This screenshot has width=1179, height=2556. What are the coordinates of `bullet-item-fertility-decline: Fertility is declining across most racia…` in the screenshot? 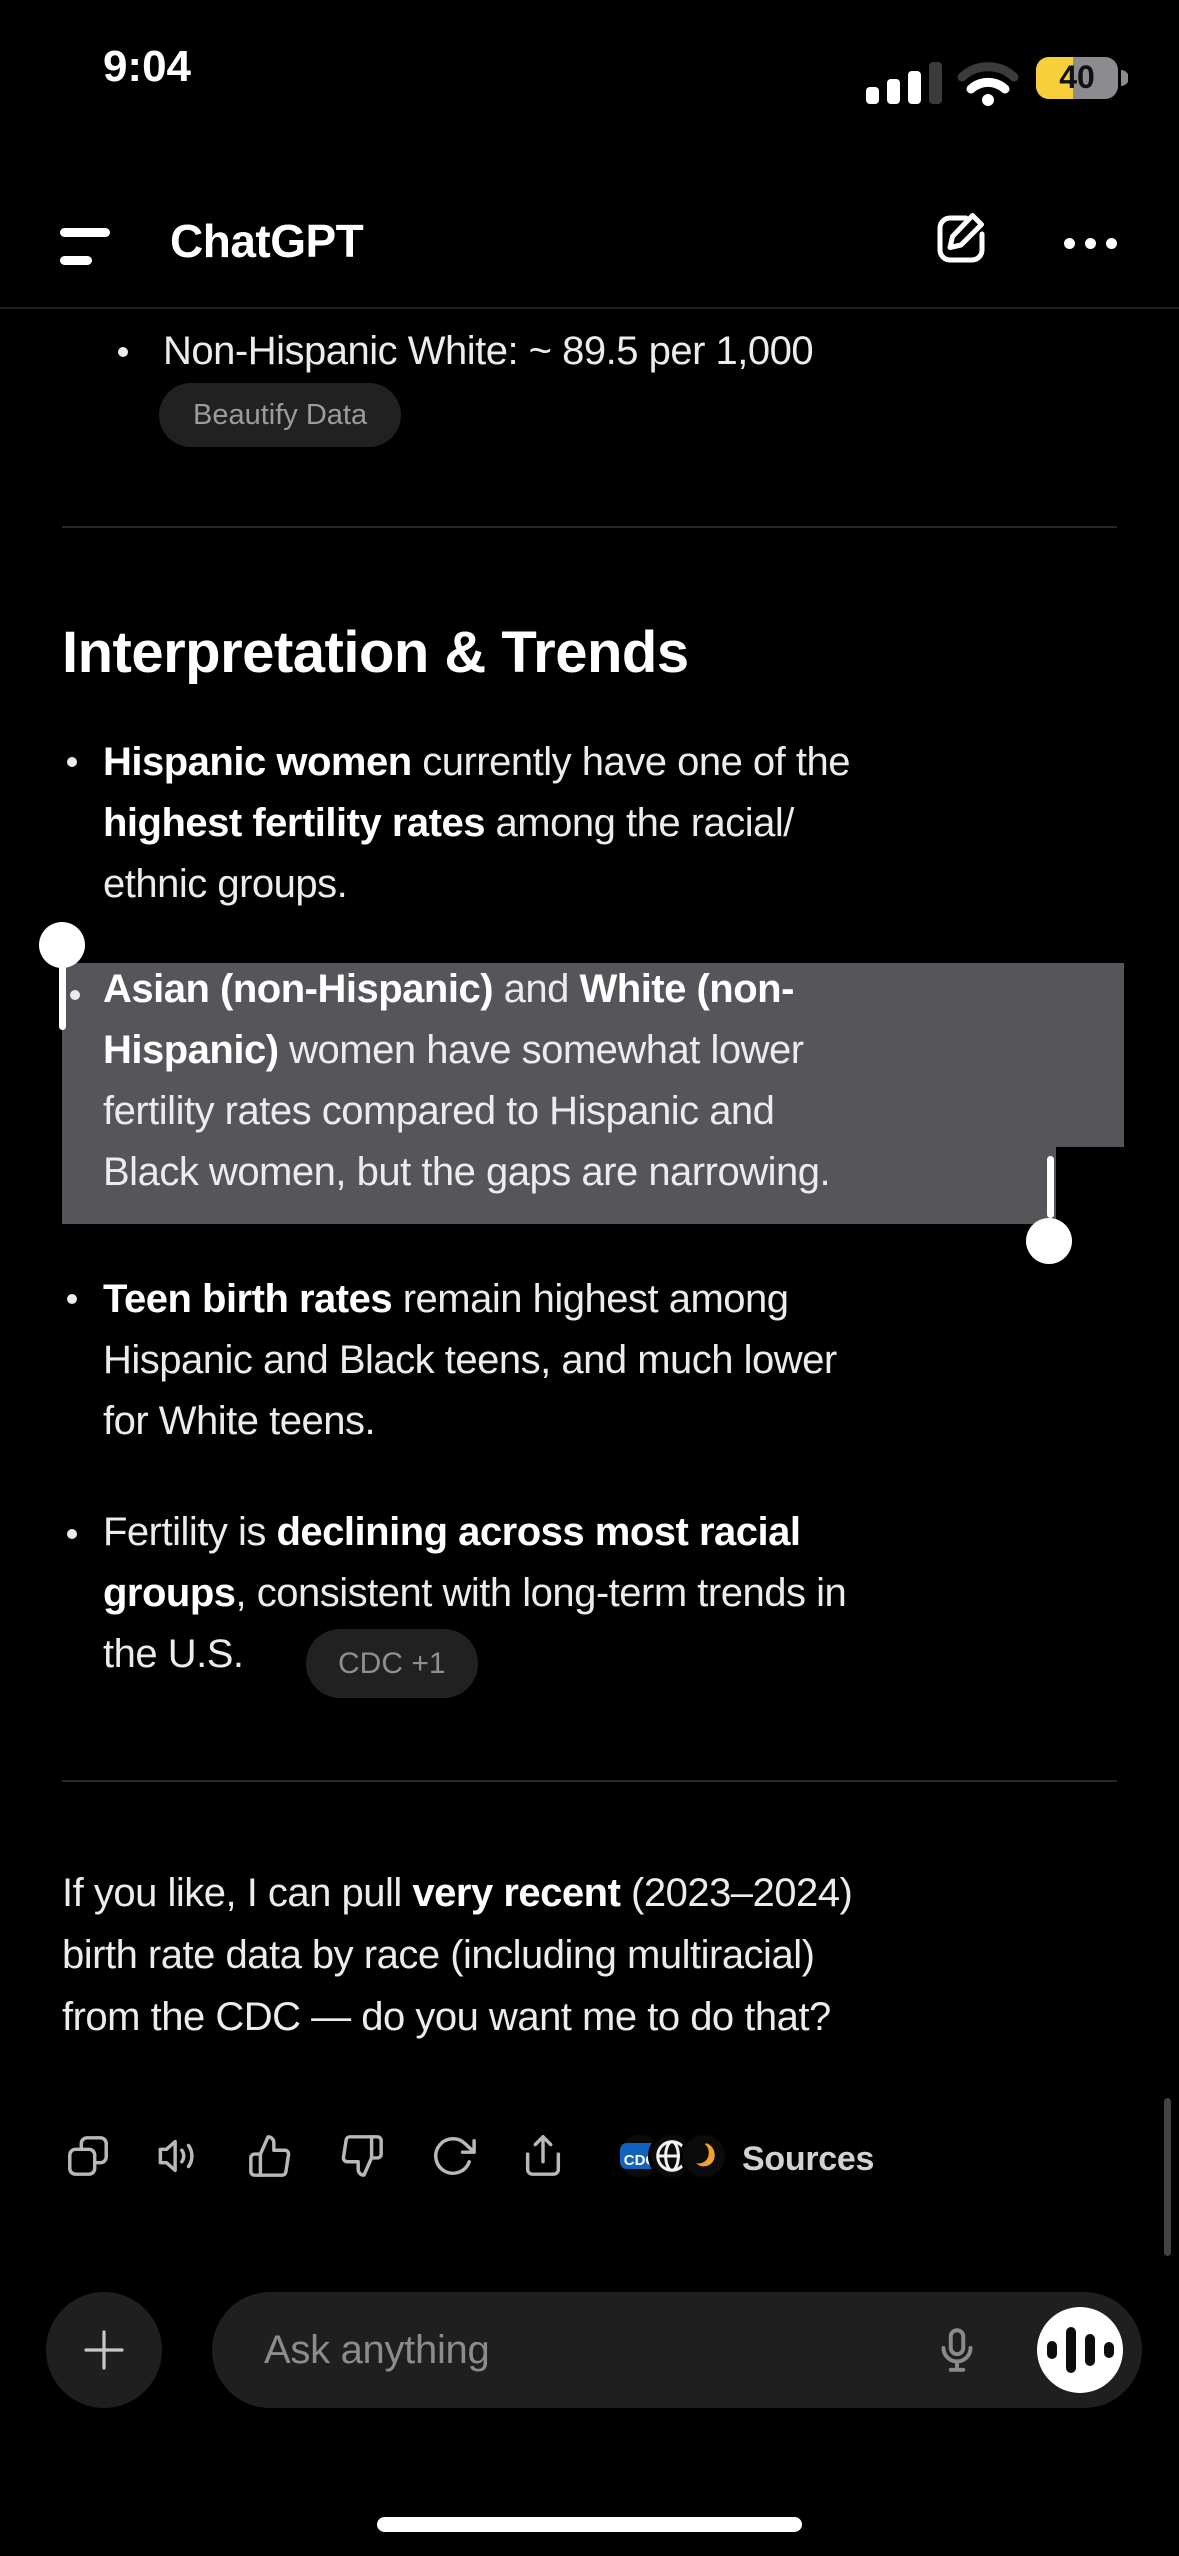 It's located at (475, 1593).